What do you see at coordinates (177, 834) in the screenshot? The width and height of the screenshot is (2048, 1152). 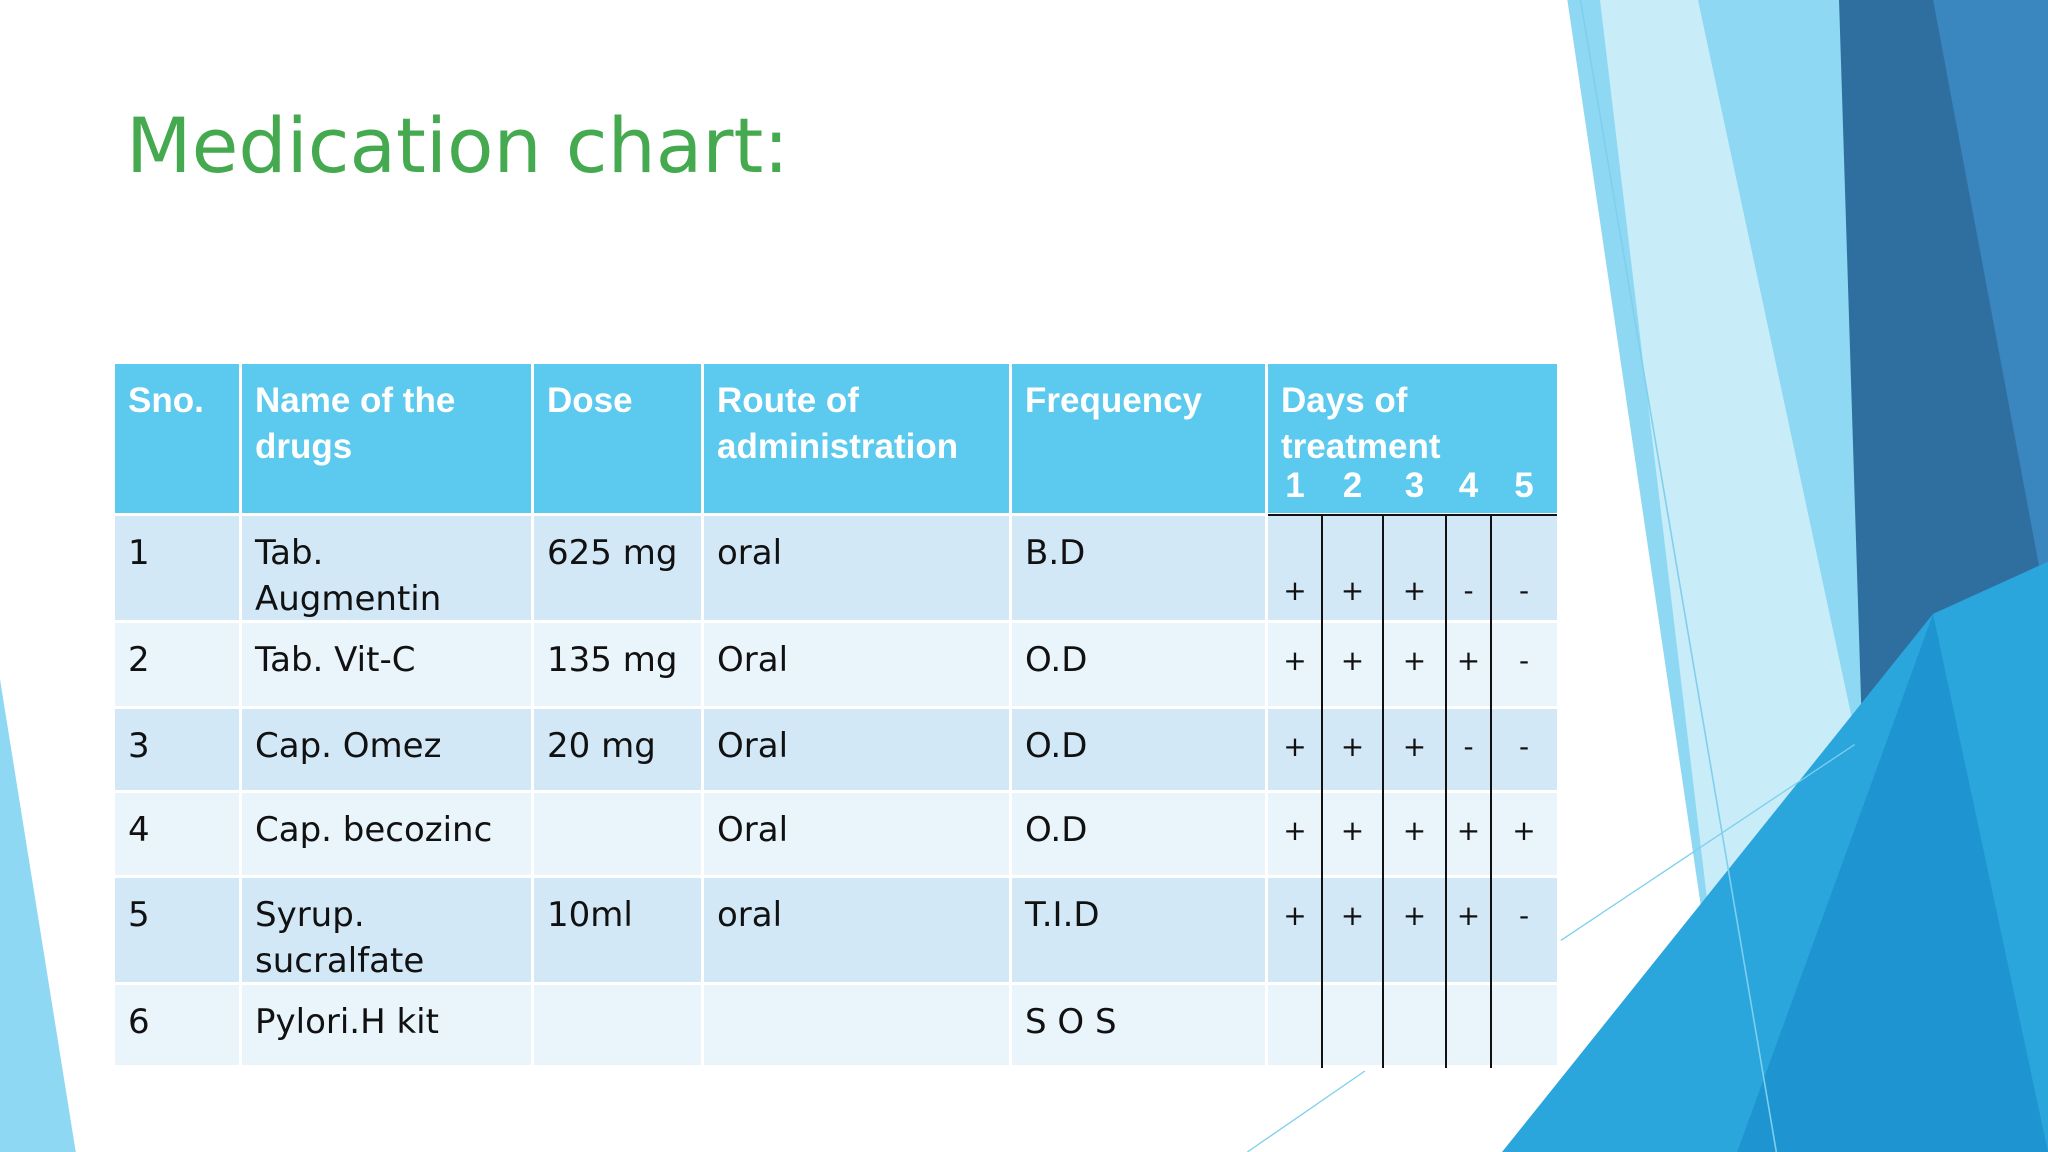 I see `table-cell: 4` at bounding box center [177, 834].